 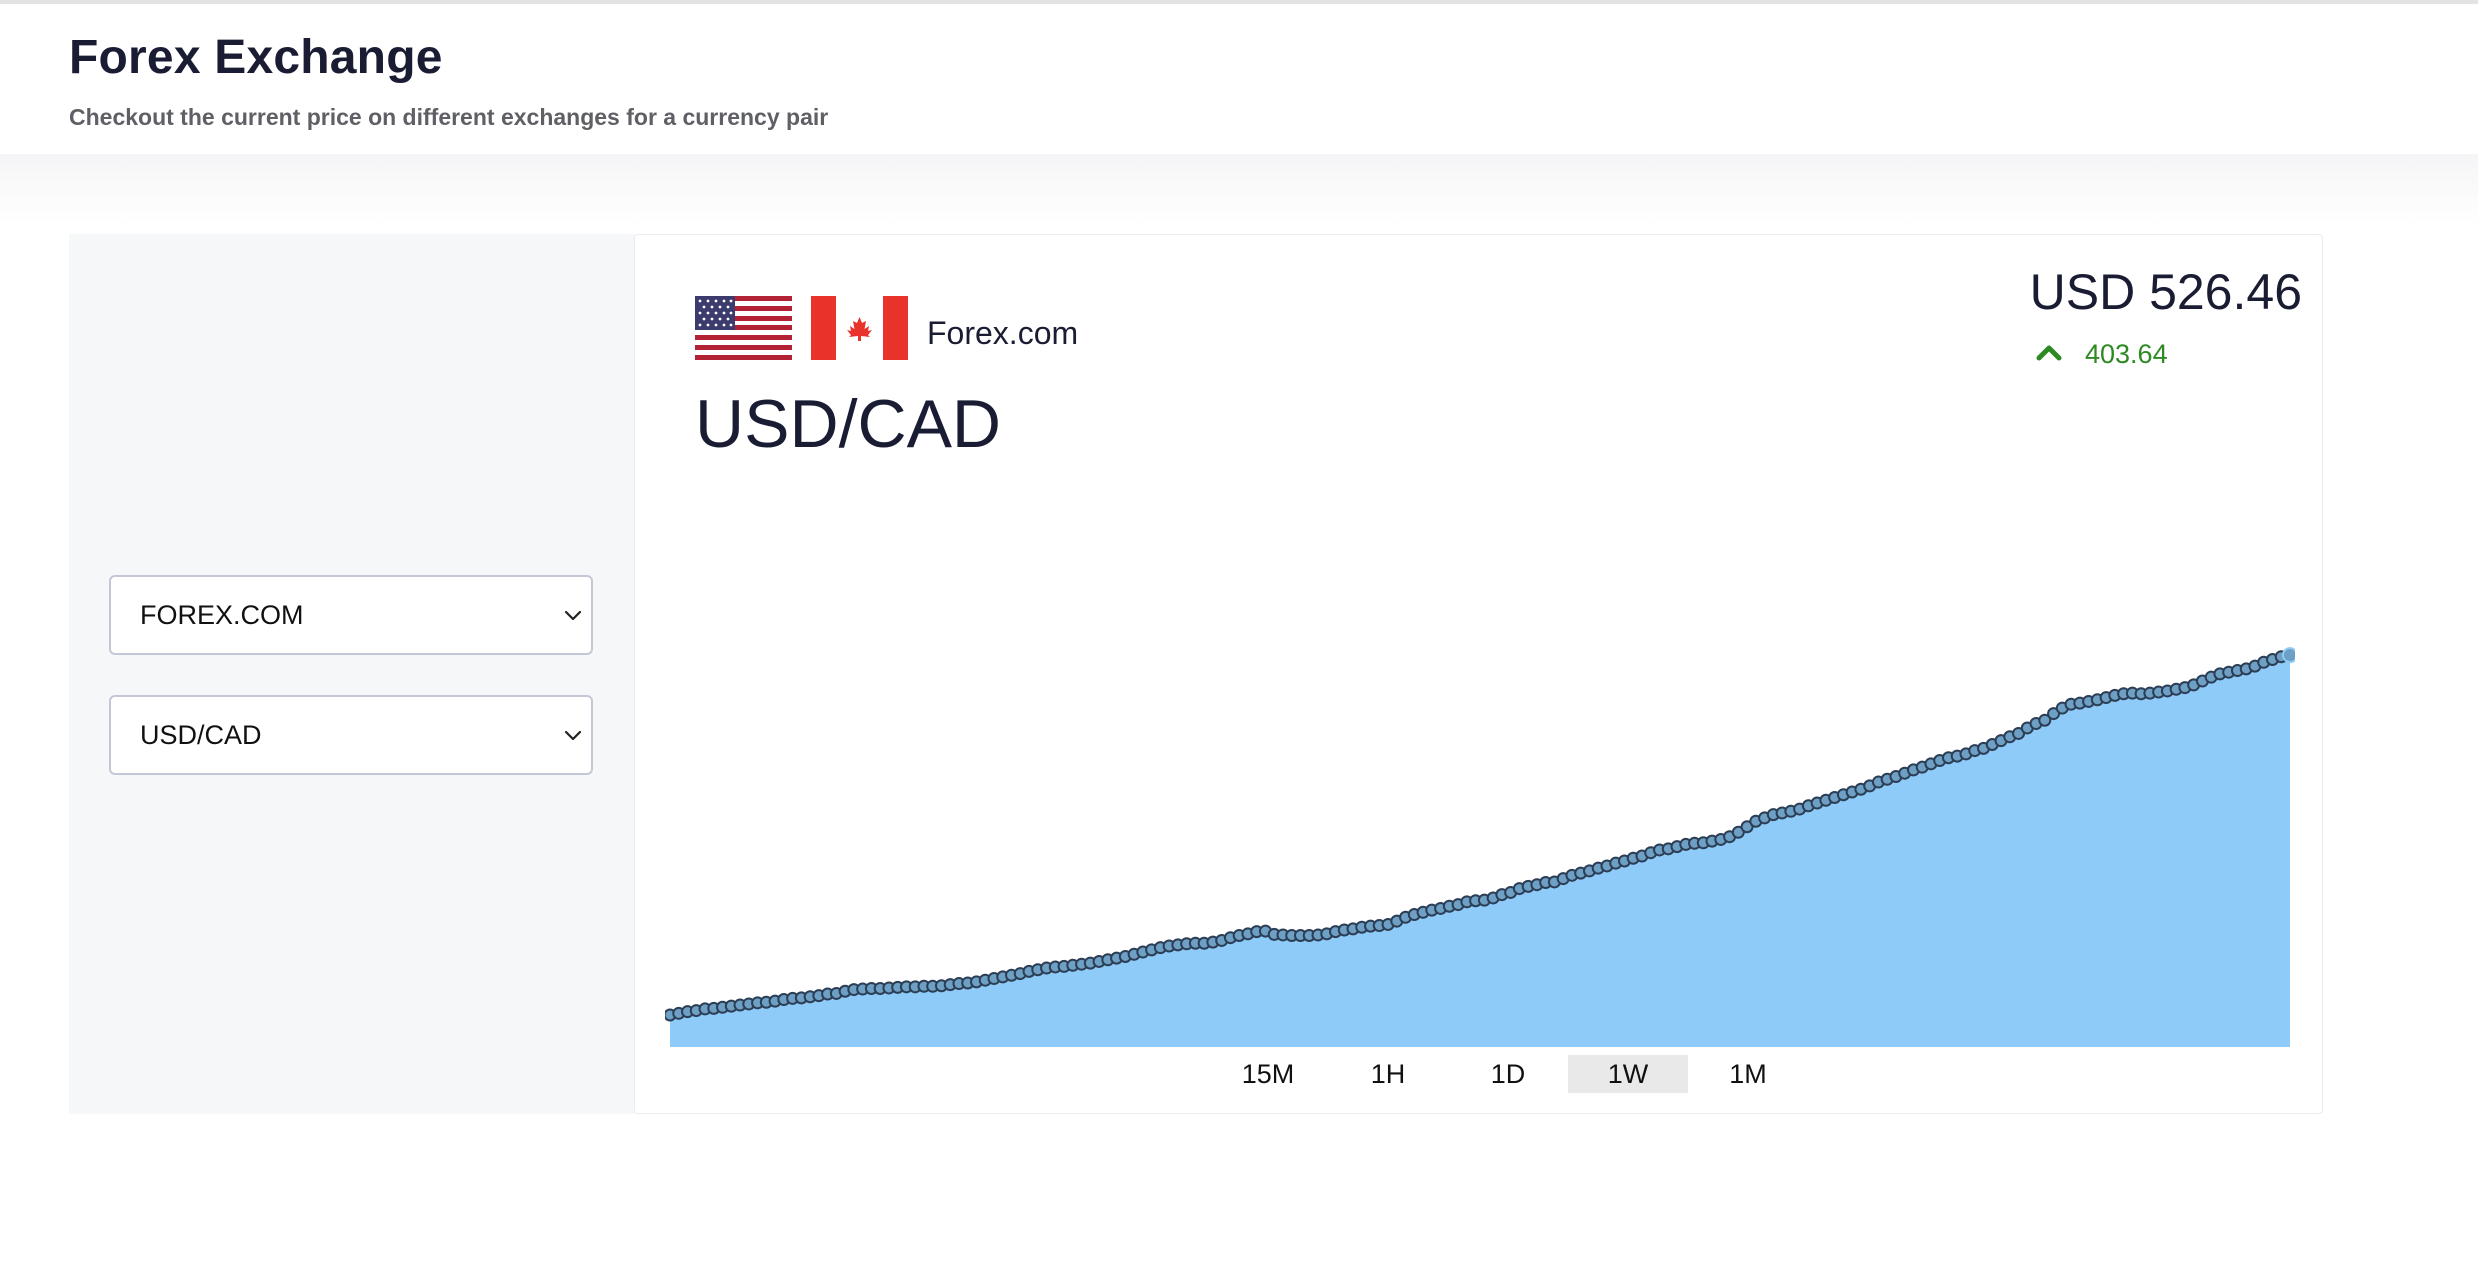 I want to click on canada-flag-icon, so click(x=859, y=328).